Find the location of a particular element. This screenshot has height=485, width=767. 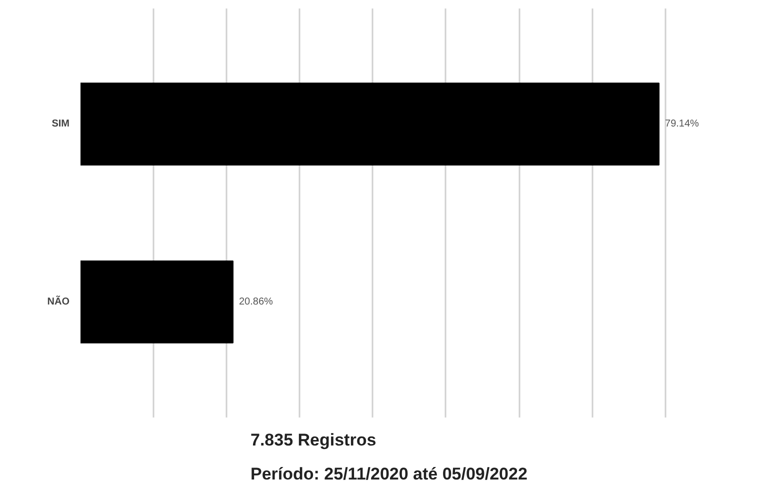

text: 7.835 Registros is located at coordinates (313, 440).